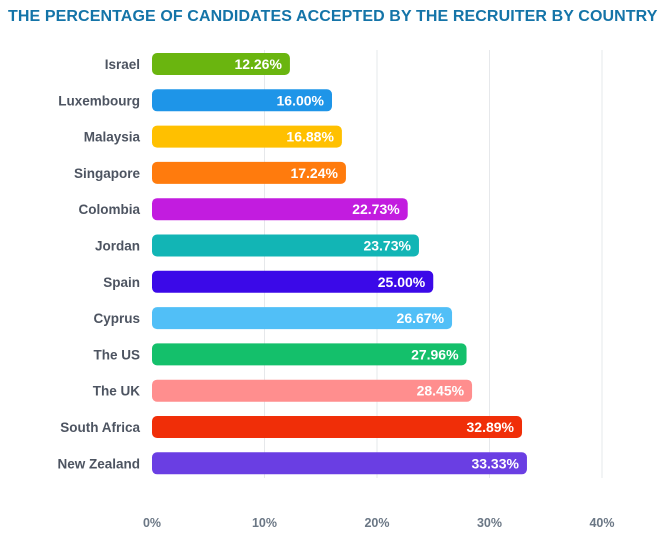 The image size is (662, 546). I want to click on value-label-colombia: 22.73%, so click(376, 209).